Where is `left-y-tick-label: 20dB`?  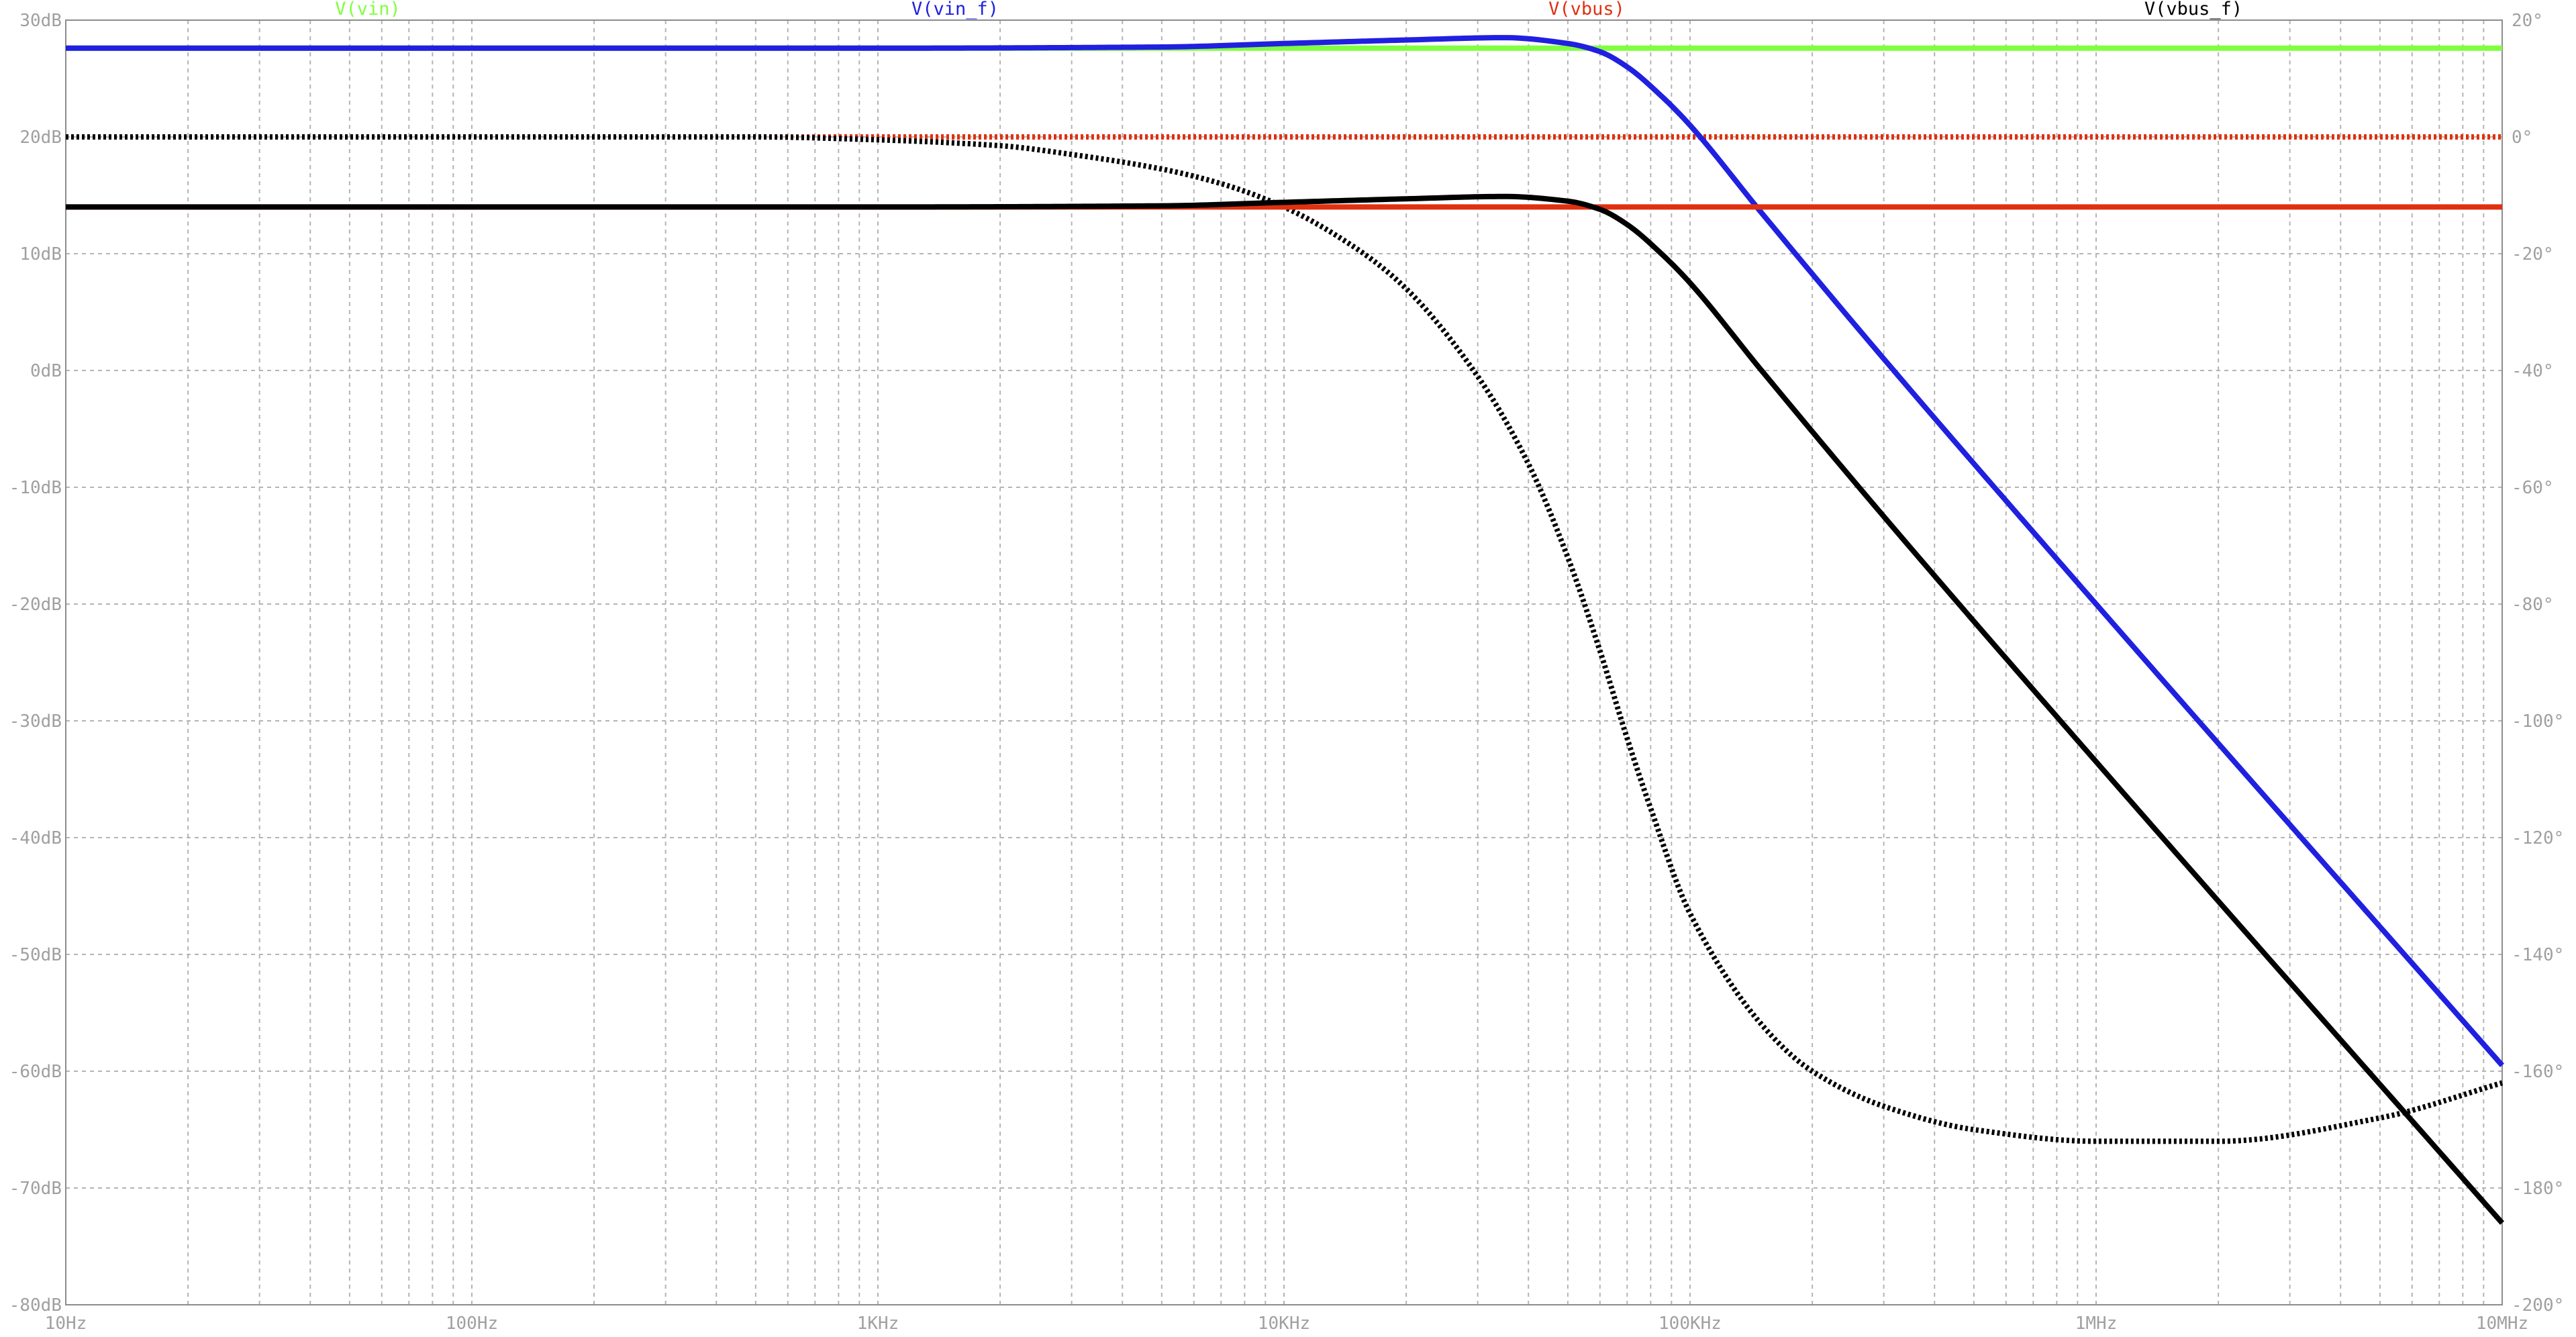 left-y-tick-label: 20dB is located at coordinates (40, 138).